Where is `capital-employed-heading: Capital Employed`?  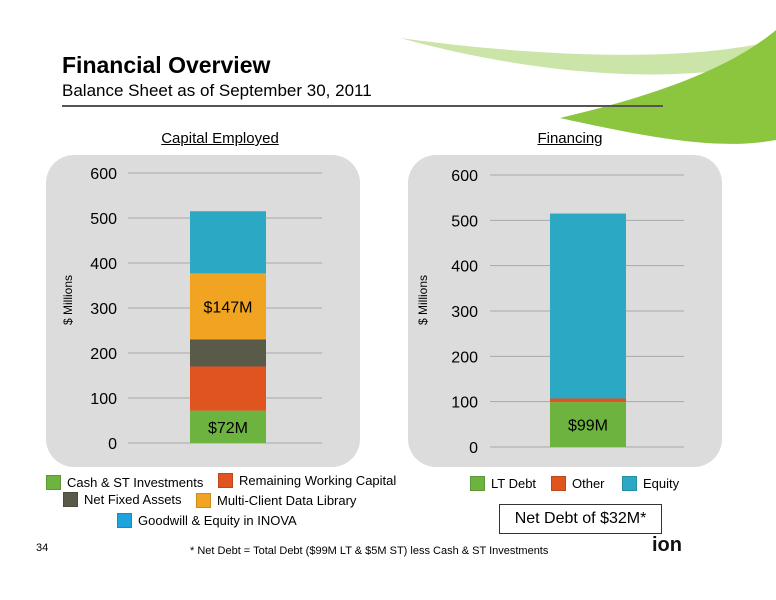
capital-employed-heading: Capital Employed is located at coordinates (220, 138).